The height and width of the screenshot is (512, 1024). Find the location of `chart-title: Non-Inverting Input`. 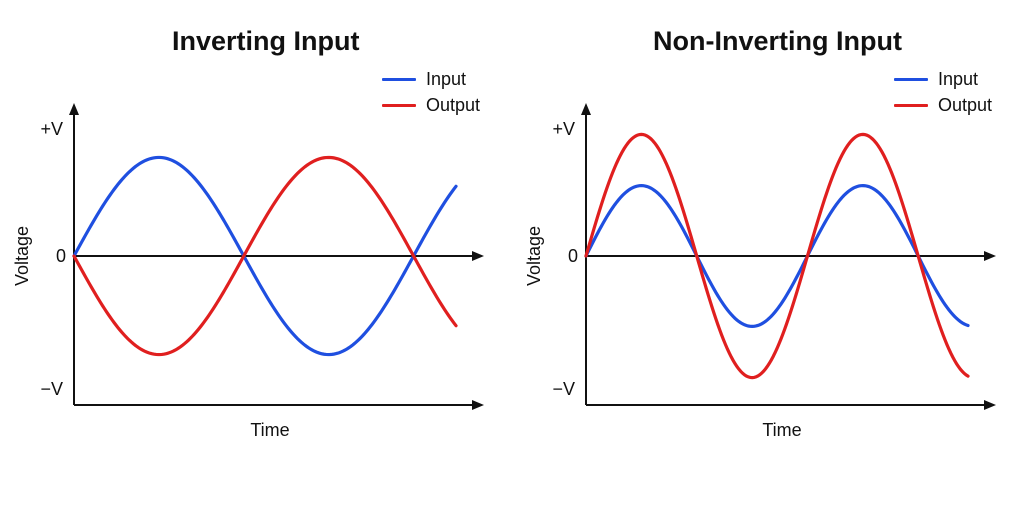

chart-title: Non-Inverting Input is located at coordinates (777, 41).